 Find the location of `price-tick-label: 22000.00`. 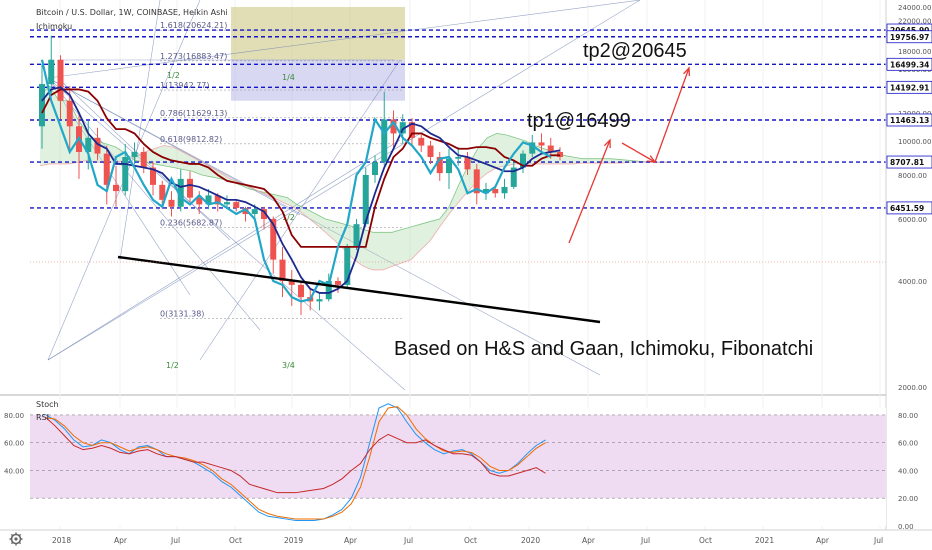

price-tick-label: 22000.00 is located at coordinates (914, 21).